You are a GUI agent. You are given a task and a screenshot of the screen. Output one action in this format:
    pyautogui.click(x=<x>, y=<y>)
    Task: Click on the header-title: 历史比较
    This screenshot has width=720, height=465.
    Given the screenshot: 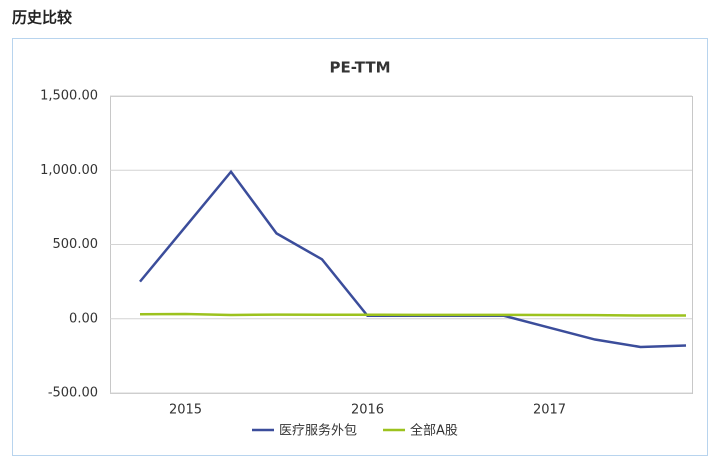 What is the action you would take?
    pyautogui.click(x=42, y=18)
    